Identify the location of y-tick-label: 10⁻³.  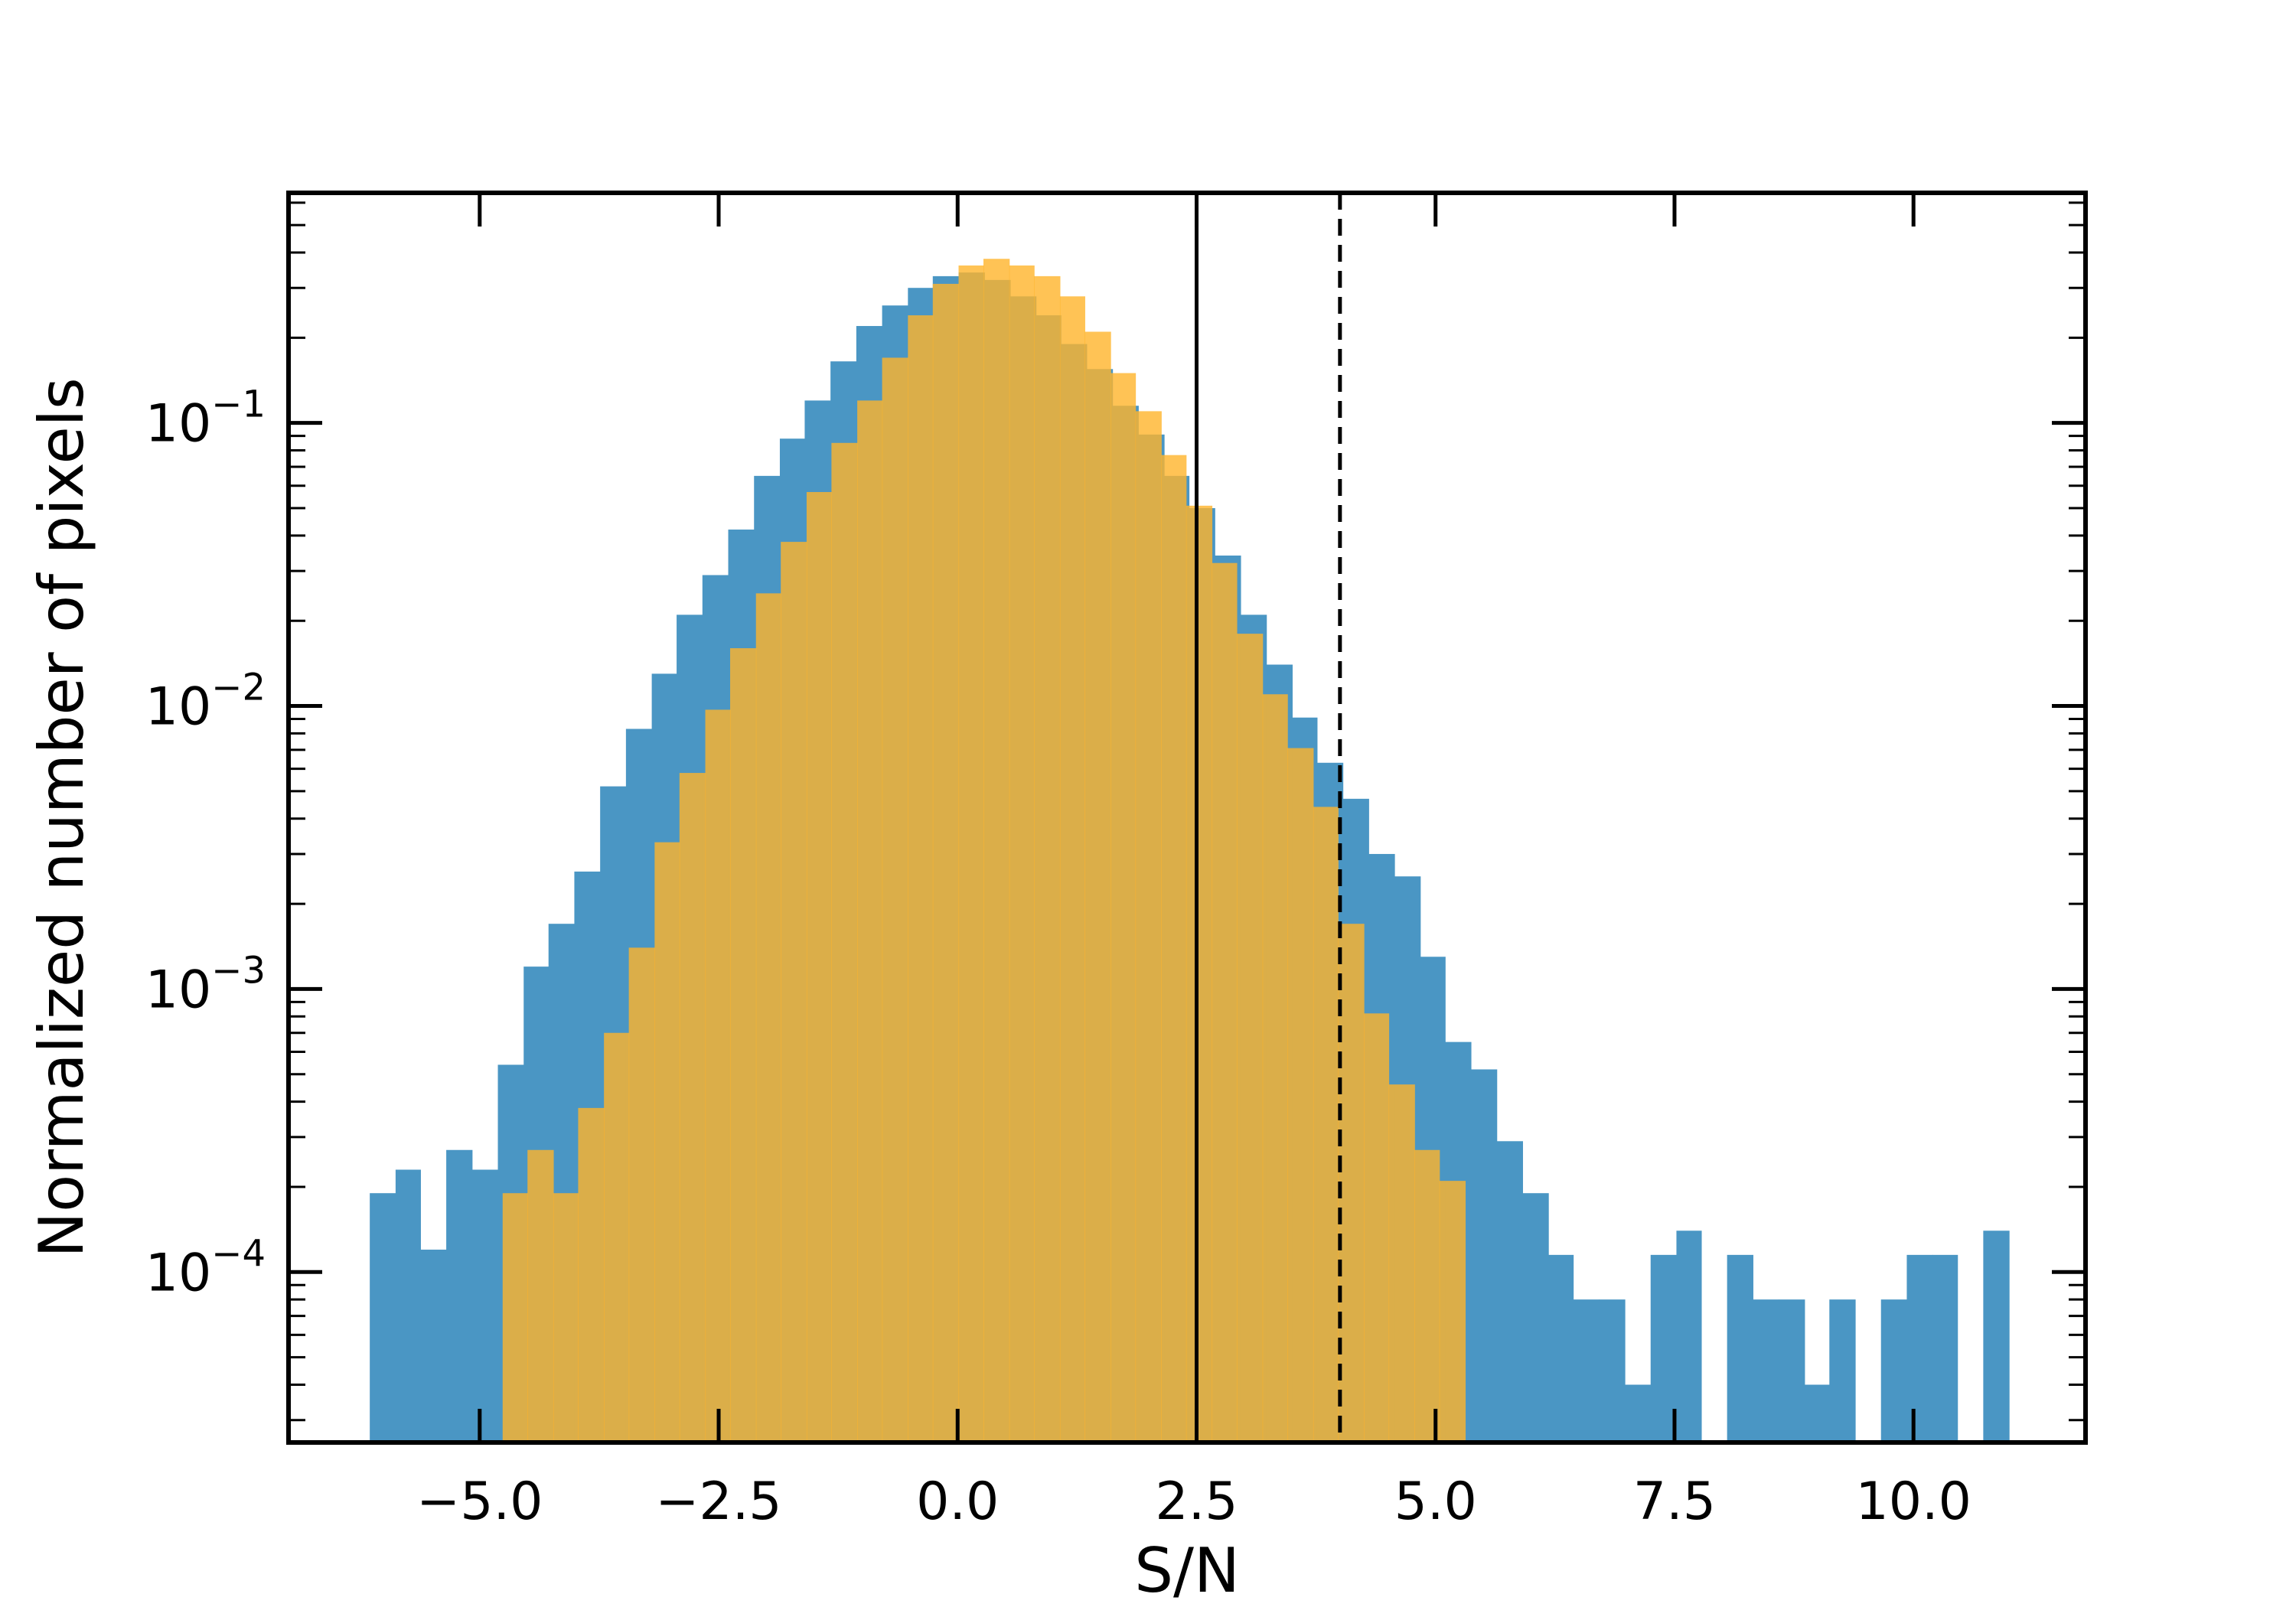
(205, 984).